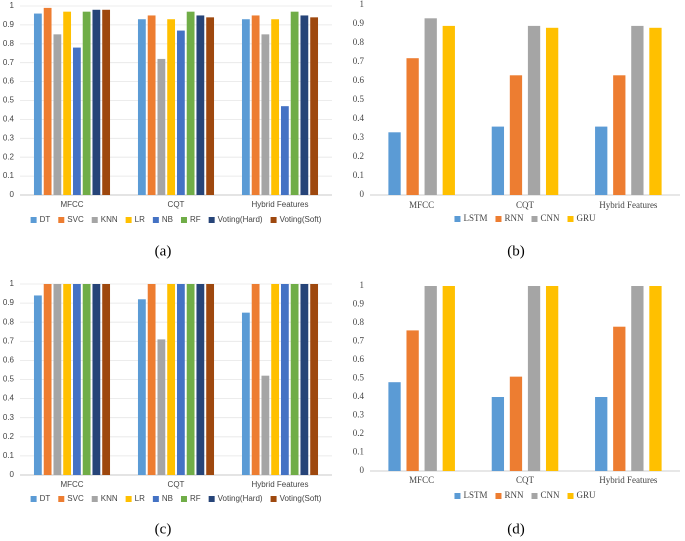  What do you see at coordinates (9, 43) in the screenshot?
I see `y-tick-label: 0.8` at bounding box center [9, 43].